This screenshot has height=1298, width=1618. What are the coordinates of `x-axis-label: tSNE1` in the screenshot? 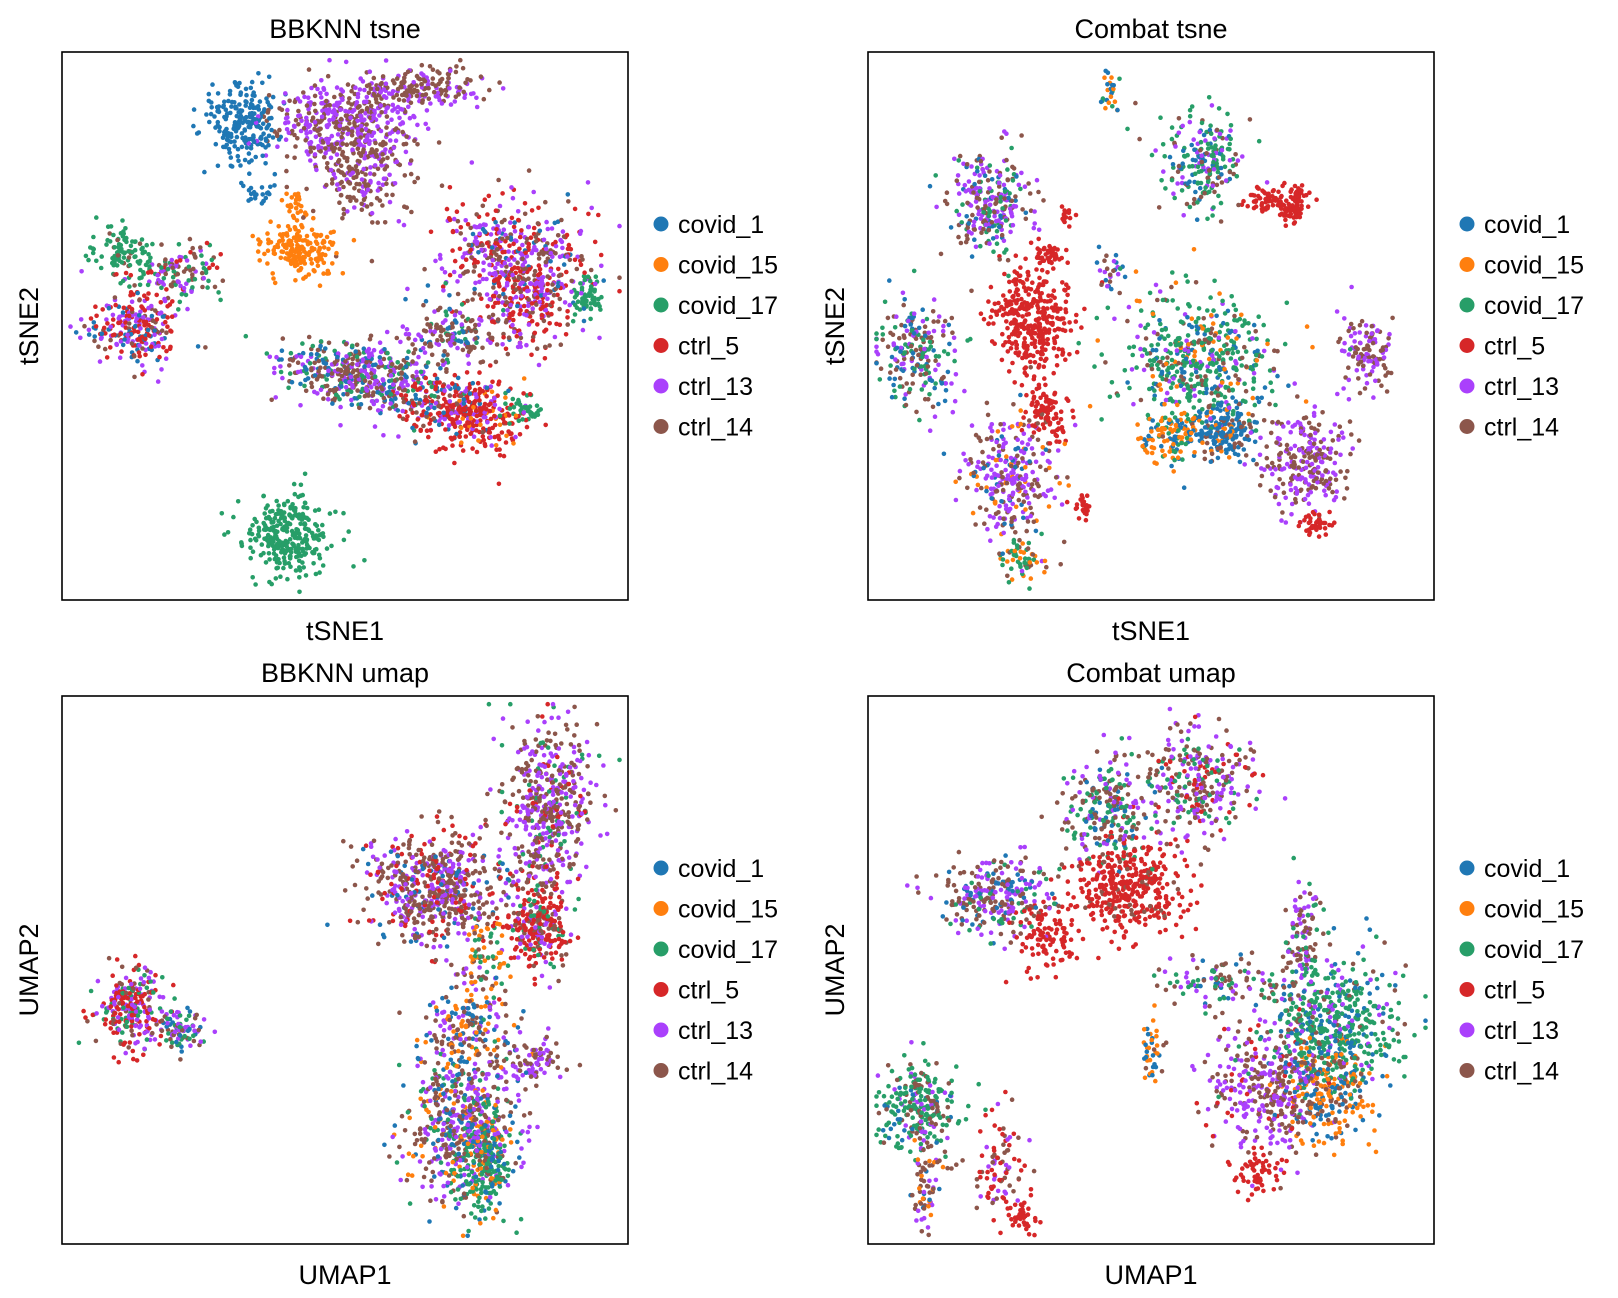 It's located at (345, 631).